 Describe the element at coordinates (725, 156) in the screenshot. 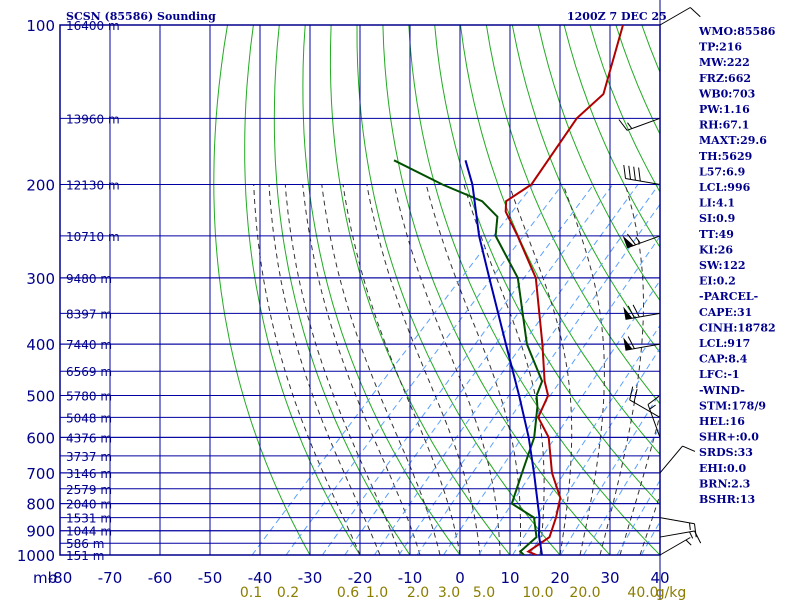

I see `index-entry: TH:5629` at that location.